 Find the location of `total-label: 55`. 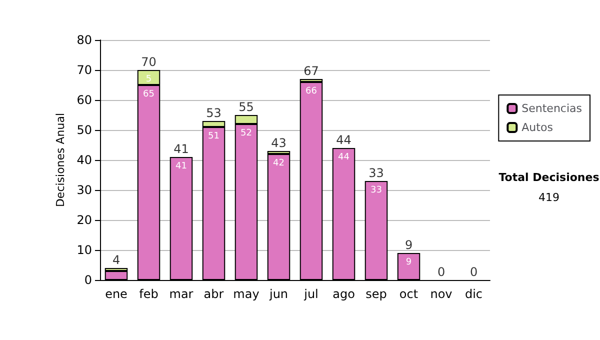

total-label: 55 is located at coordinates (246, 107).